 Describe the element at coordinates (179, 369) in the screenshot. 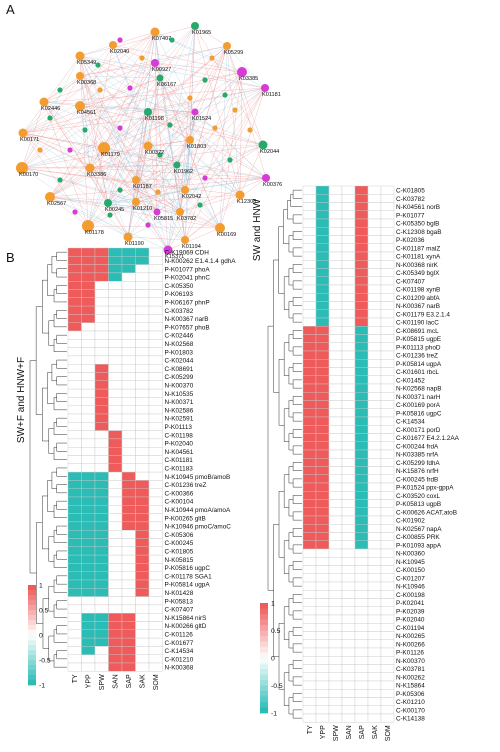

I see `heatmap-row-label: C-K08691` at that location.